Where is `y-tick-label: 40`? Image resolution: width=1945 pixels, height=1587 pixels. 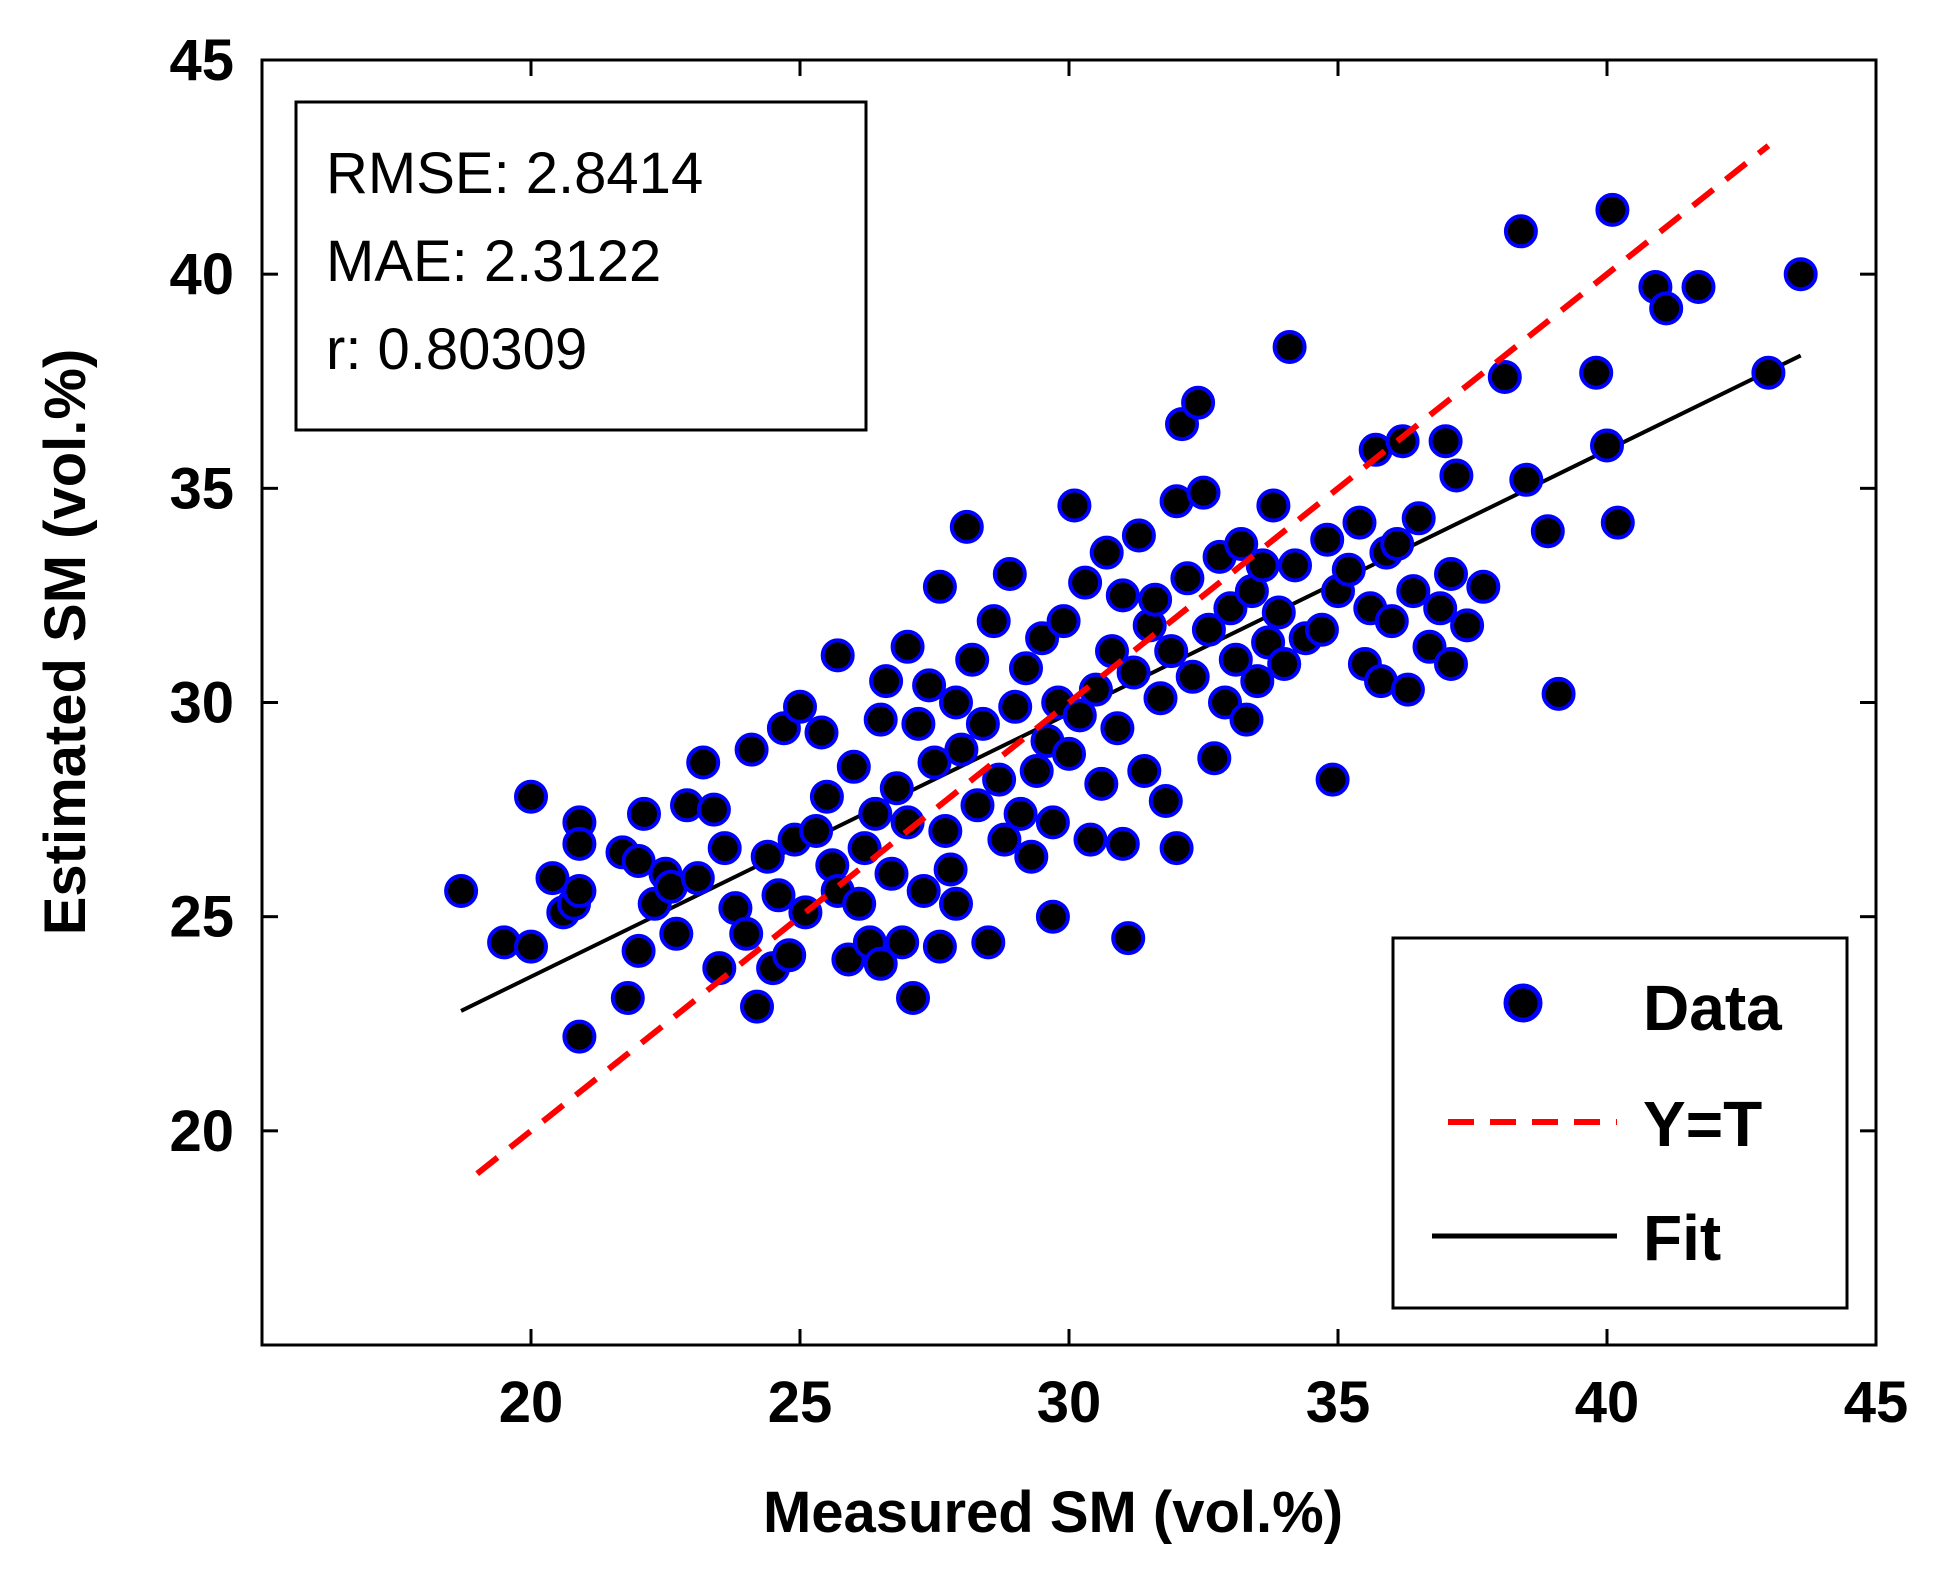 y-tick-label: 40 is located at coordinates (201, 274).